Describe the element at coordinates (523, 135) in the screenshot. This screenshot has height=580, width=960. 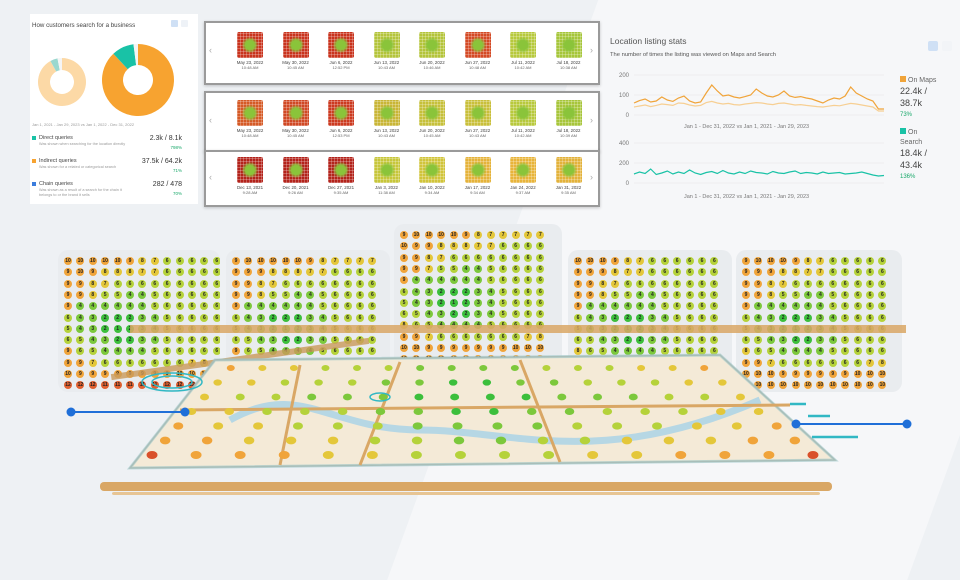
I see `snapshot-time: 10:42 AM` at that location.